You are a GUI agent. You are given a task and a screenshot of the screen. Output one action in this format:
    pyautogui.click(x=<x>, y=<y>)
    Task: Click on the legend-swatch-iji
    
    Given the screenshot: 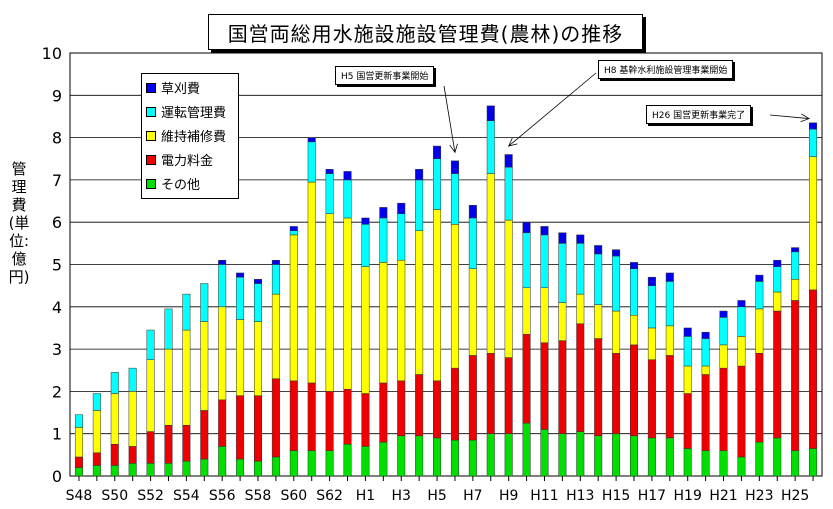 What is the action you would take?
    pyautogui.click(x=151, y=135)
    